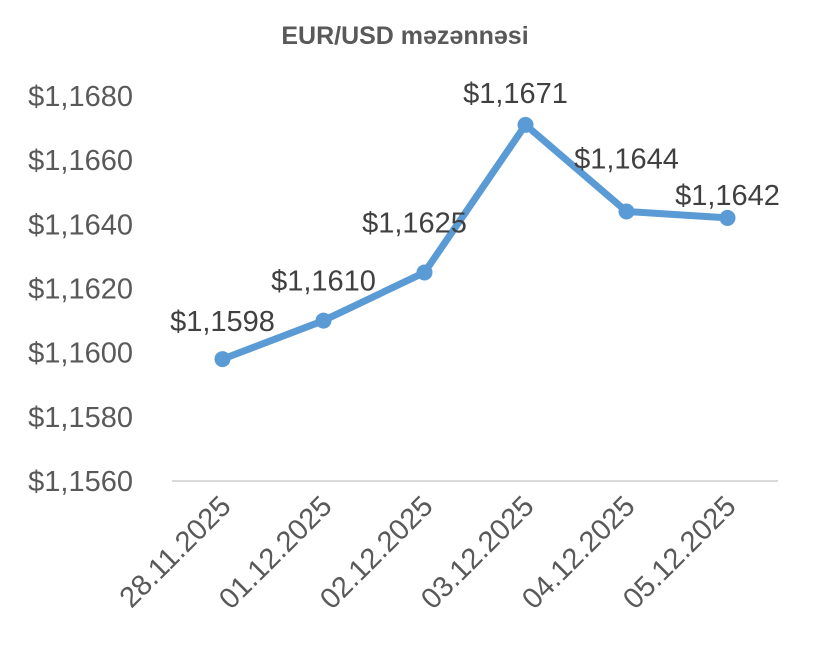  What do you see at coordinates (626, 160) in the screenshot?
I see `data-label: $1,1644` at bounding box center [626, 160].